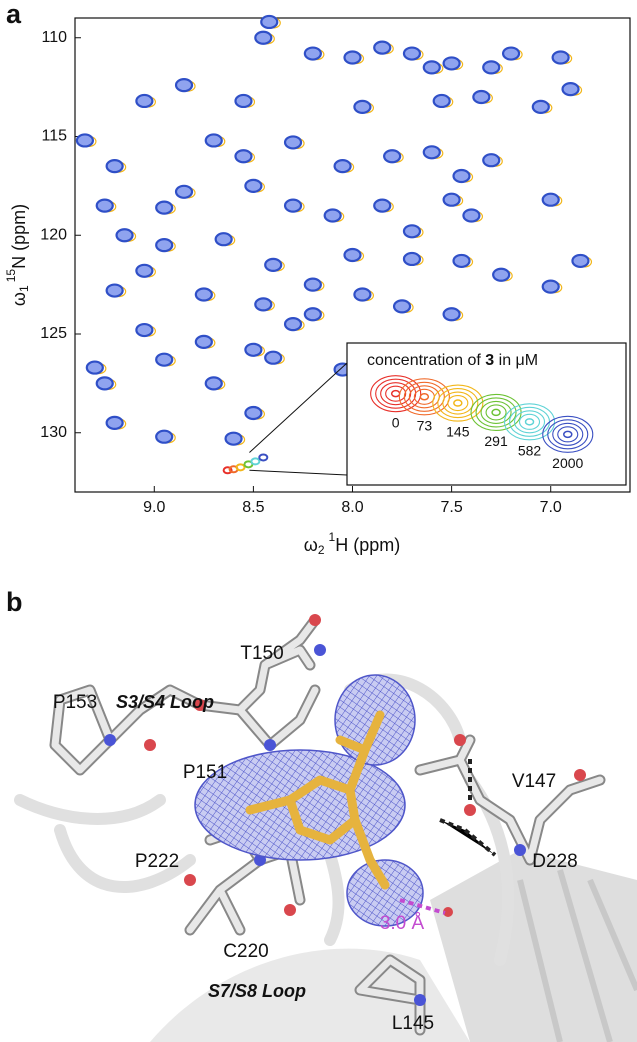 This screenshot has width=637, height=1042. I want to click on inset-peak-label: 73, so click(425, 425).